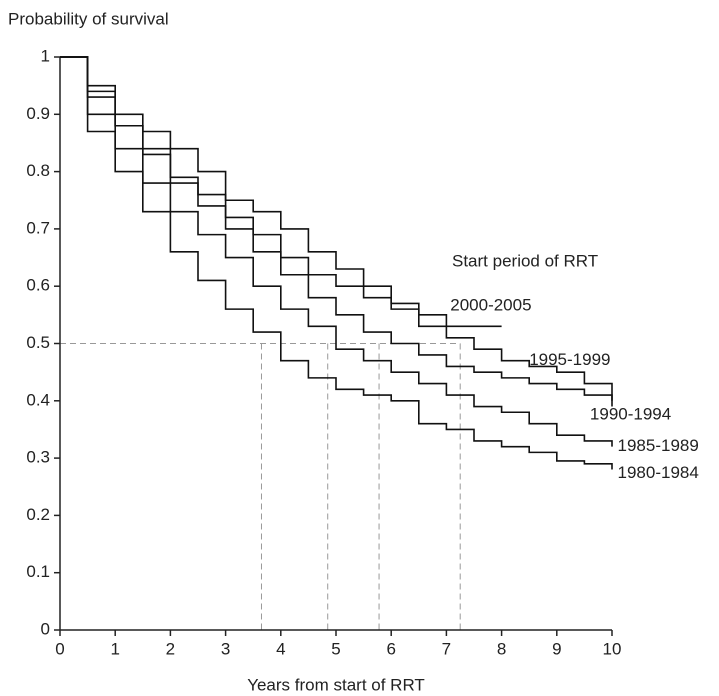 The width and height of the screenshot is (719, 696). Describe the element at coordinates (38, 113) in the screenshot. I see `y-tick-label: 0.9` at that location.